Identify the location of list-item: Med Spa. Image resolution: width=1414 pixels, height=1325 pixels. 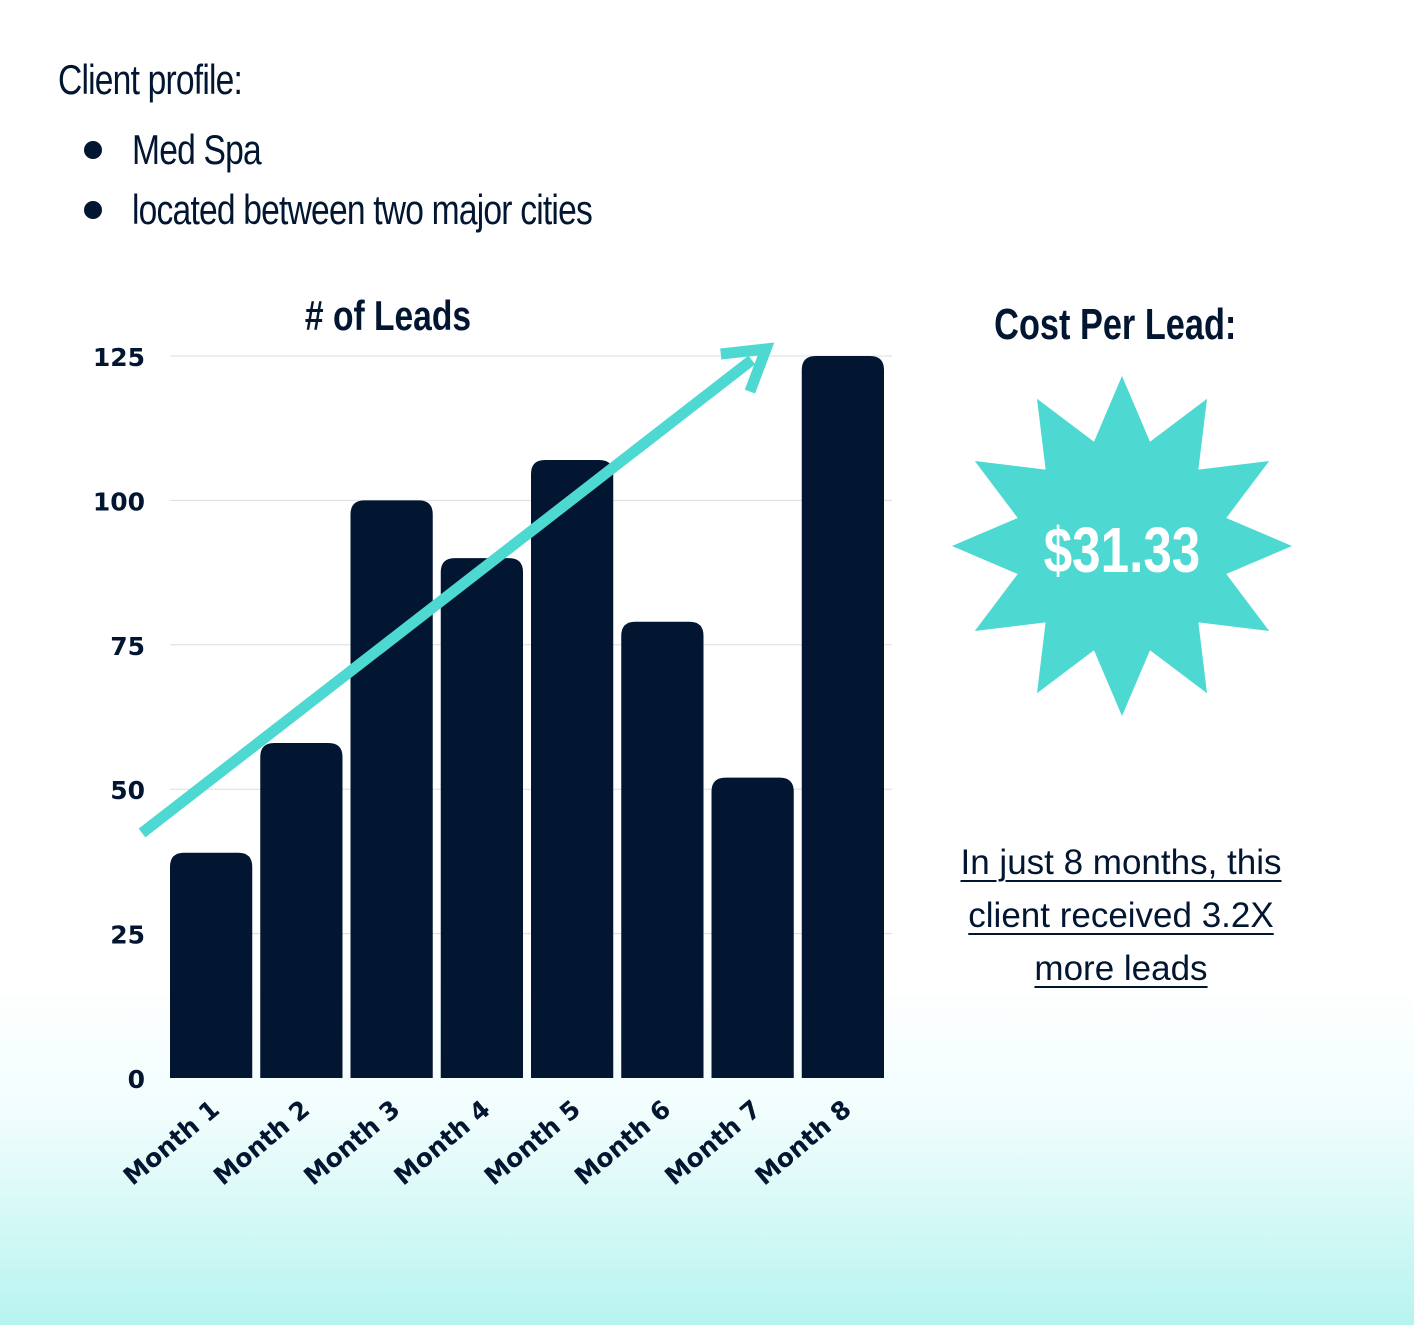
(395, 150).